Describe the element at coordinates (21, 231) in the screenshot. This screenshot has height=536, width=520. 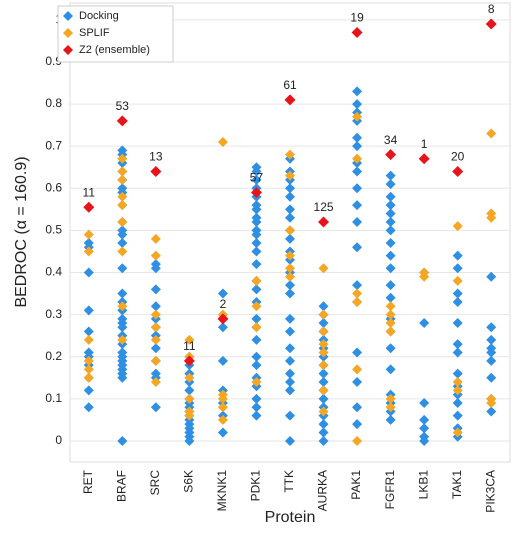
I see `y-axis-label: BEDROC (α = 160.9)` at that location.